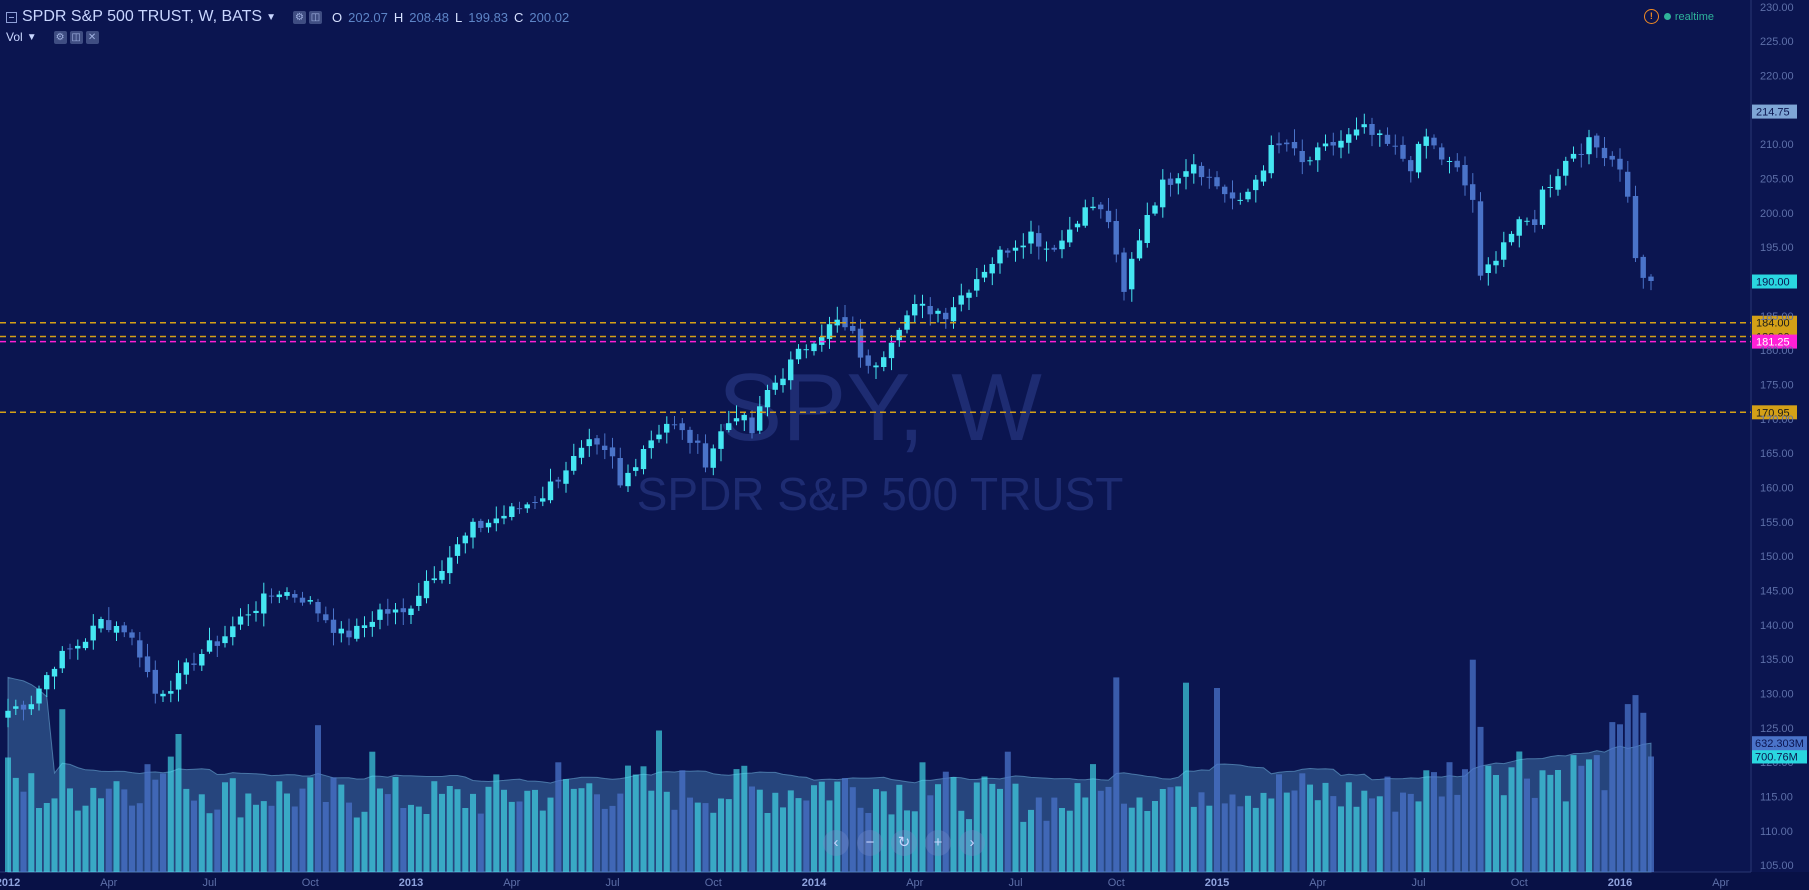  I want to click on close-icon: ✕, so click(92, 37).